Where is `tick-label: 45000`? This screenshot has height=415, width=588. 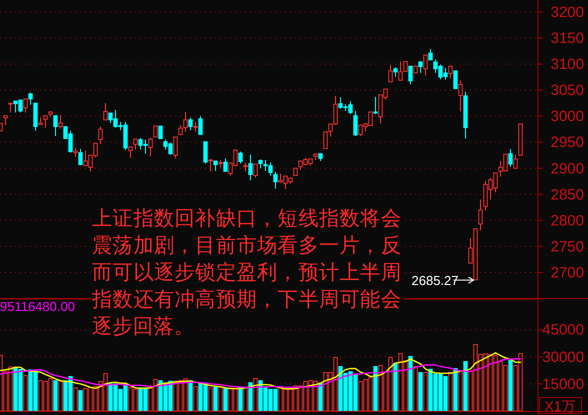
tick-label: 45000 is located at coordinates (563, 330).